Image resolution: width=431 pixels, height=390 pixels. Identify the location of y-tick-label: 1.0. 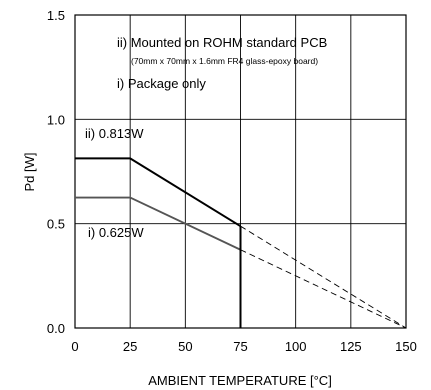
(56, 119).